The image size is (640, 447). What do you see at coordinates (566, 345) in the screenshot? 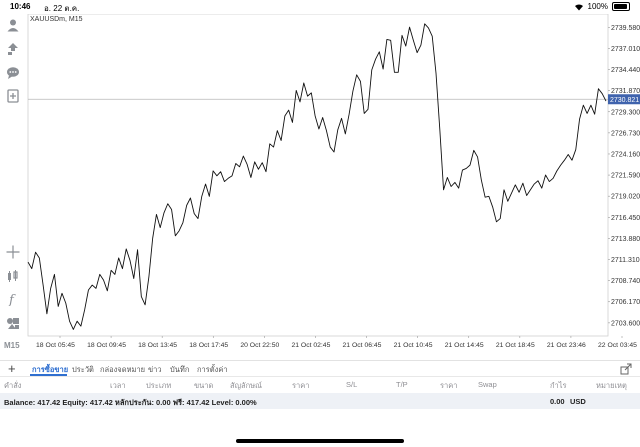
I see `time-tick-label: 21 Oct 23:46` at bounding box center [566, 345].